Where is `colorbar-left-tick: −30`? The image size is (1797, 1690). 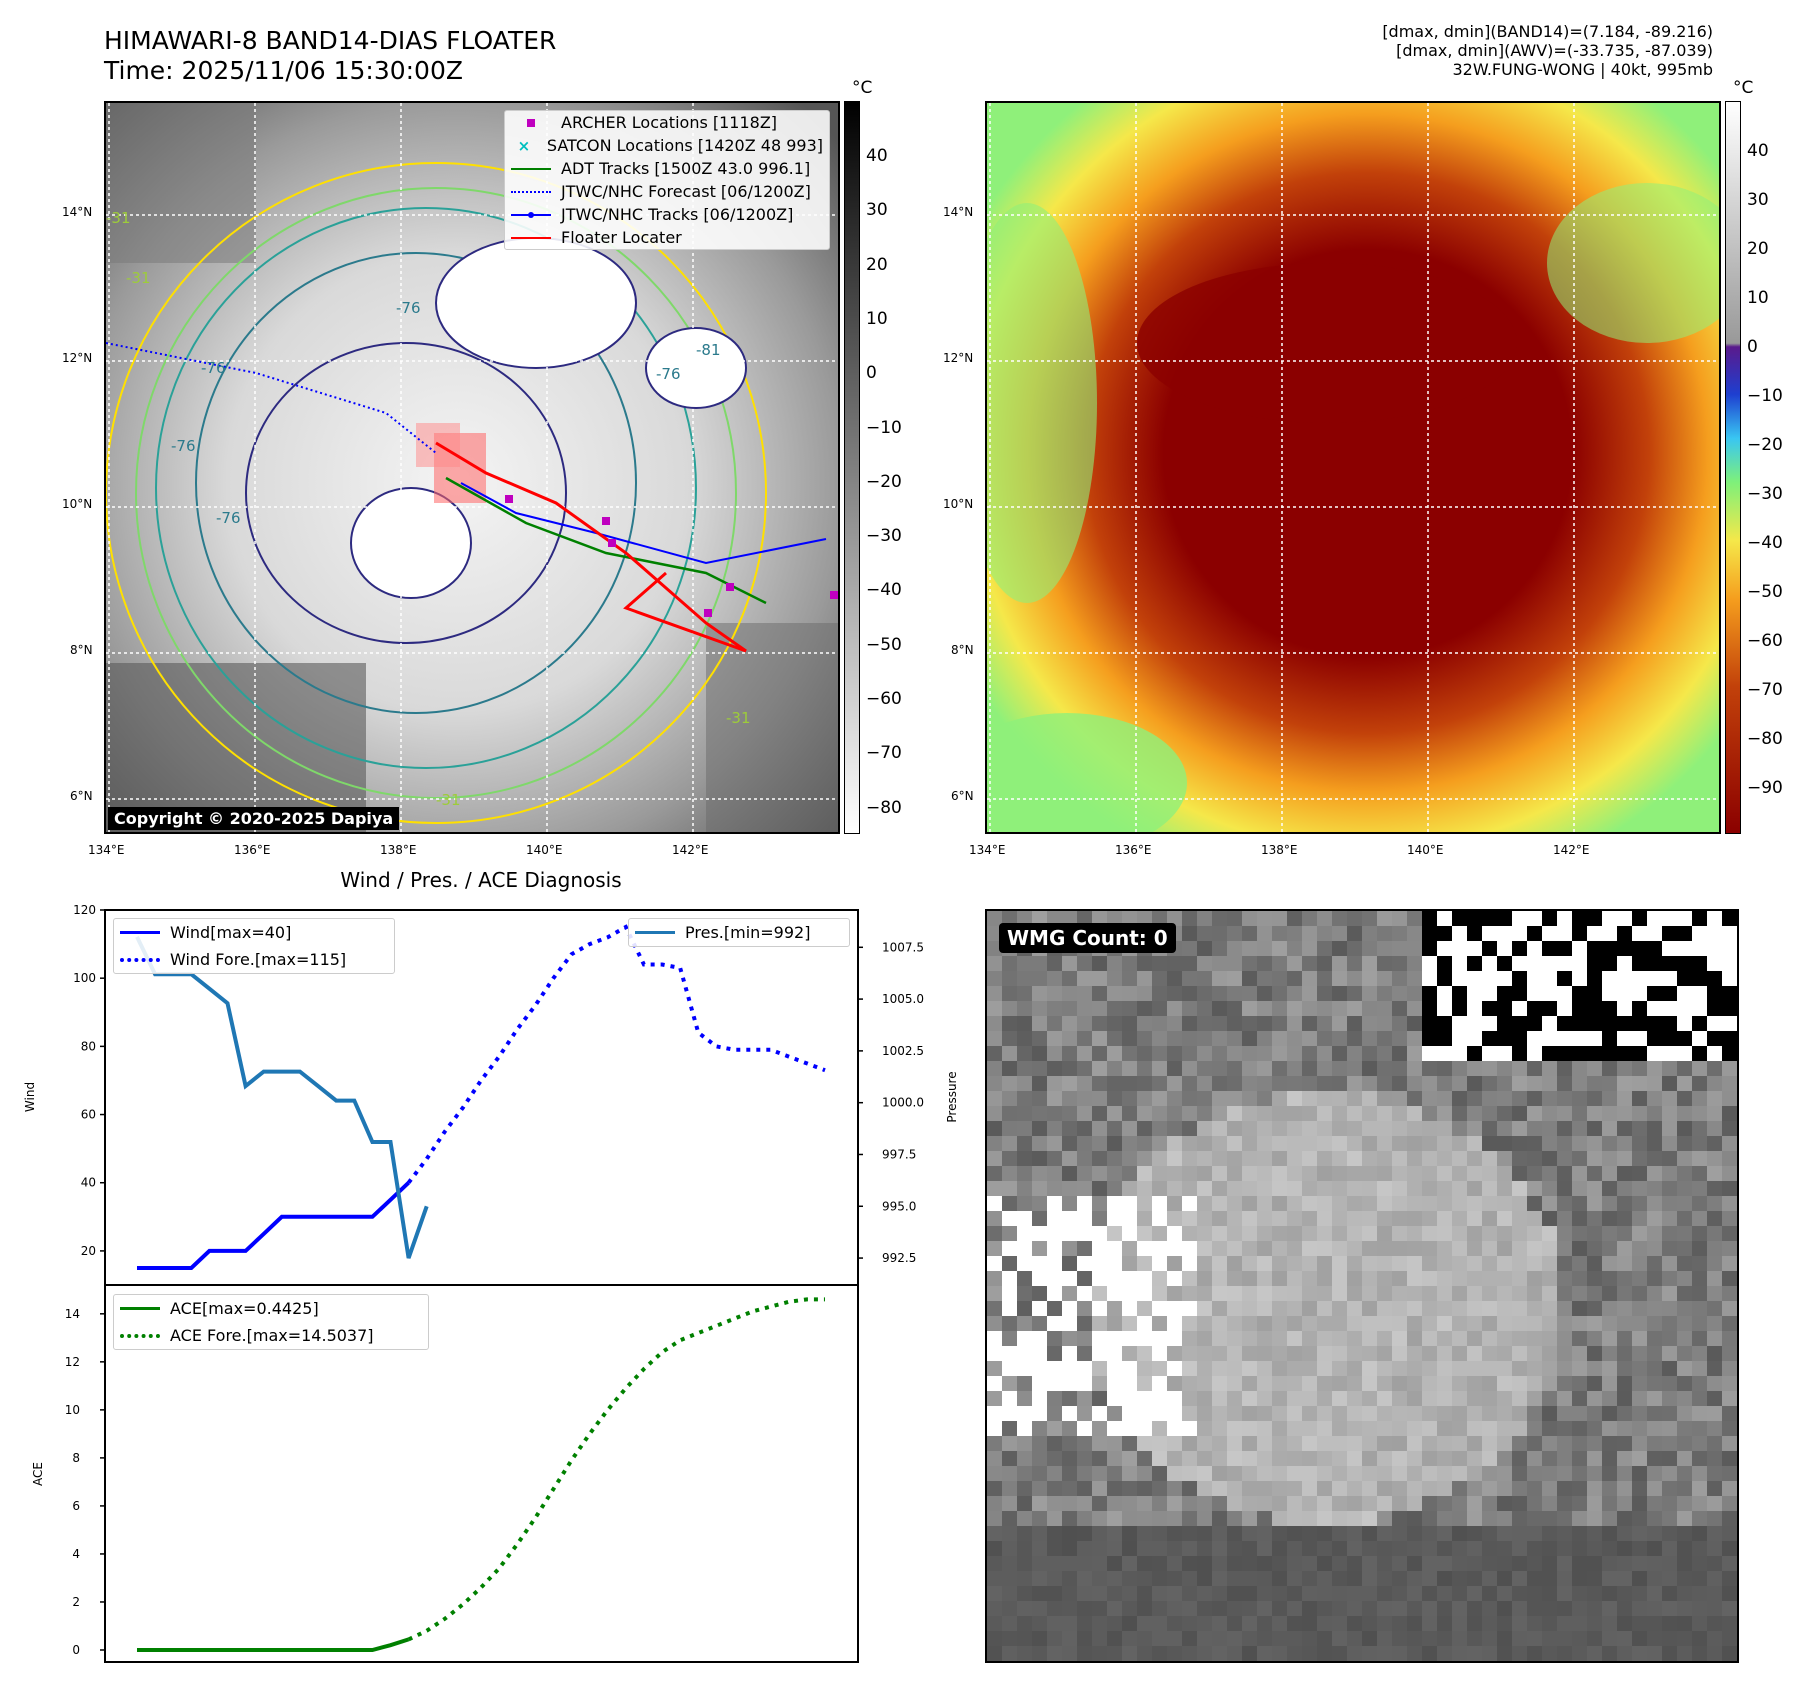 colorbar-left-tick: −30 is located at coordinates (884, 536).